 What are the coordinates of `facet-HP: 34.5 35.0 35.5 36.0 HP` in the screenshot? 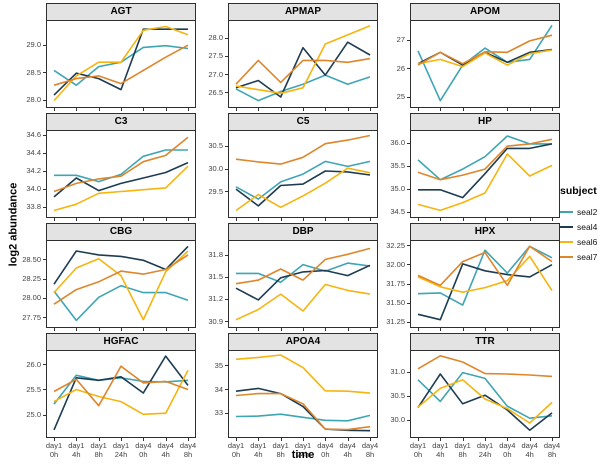 It's located at (469, 167).